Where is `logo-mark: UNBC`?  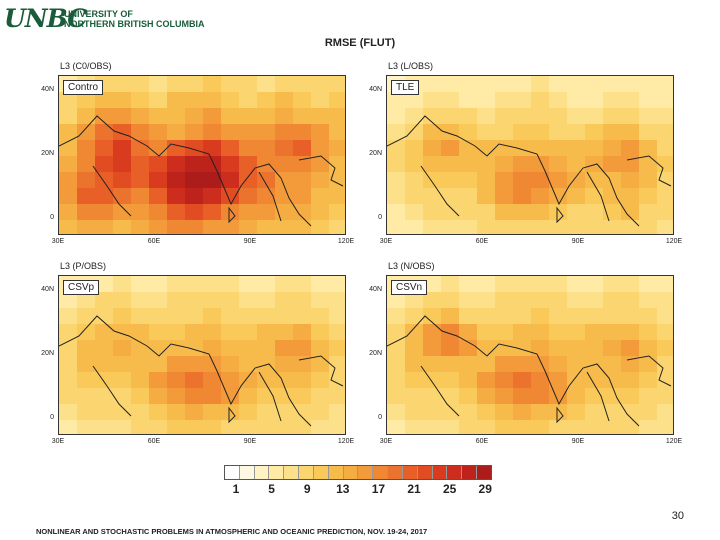
logo-mark: UNBC is located at coordinates (45, 18).